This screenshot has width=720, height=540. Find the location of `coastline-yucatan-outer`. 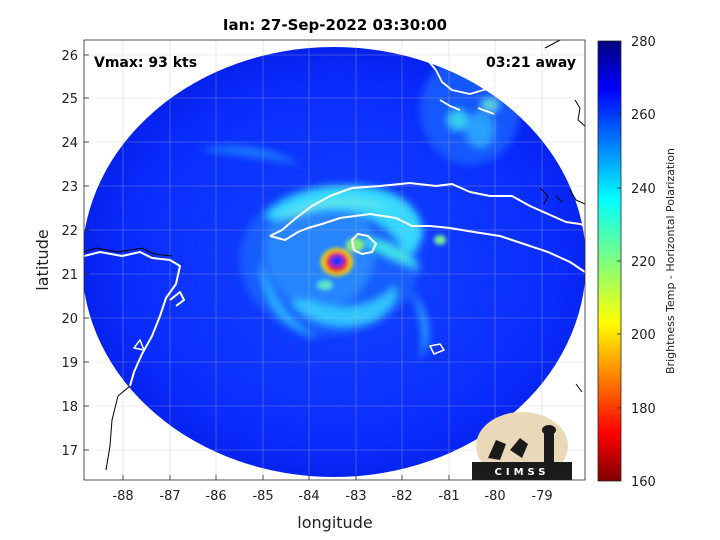

coastline-yucatan-outer is located at coordinates (128, 359).